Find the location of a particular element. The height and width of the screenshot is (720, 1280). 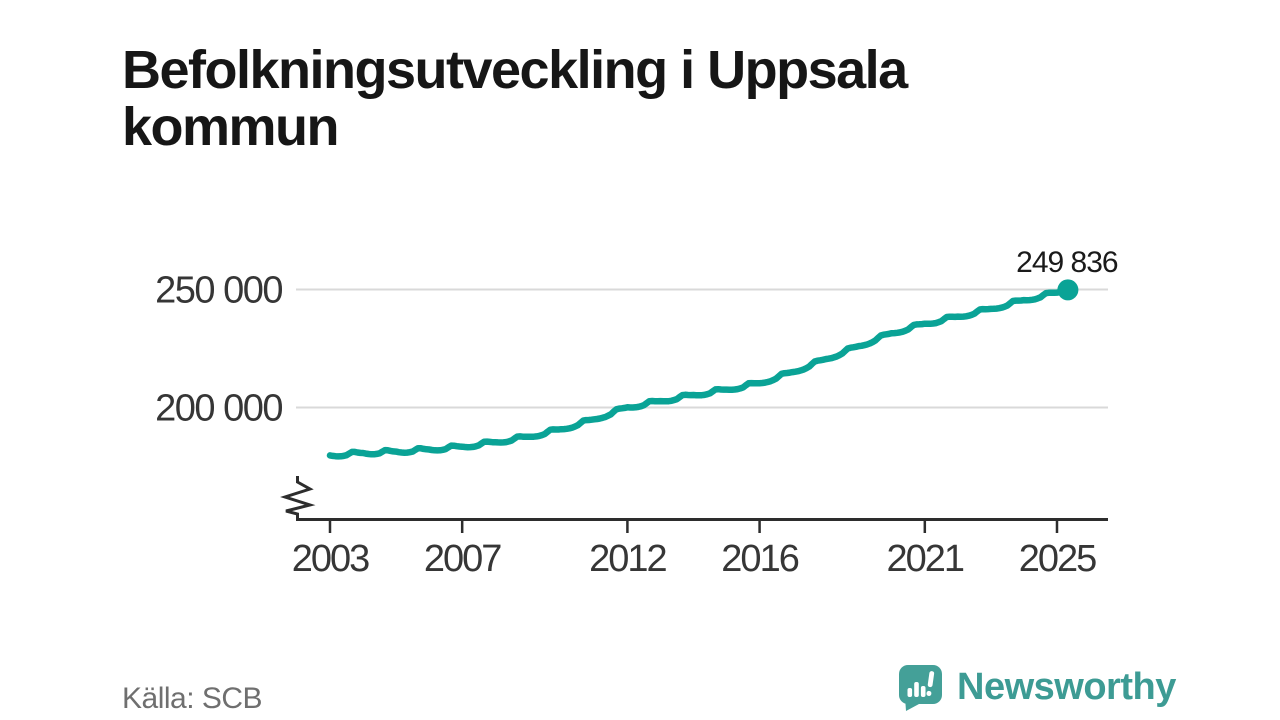

speech-bubble-shape is located at coordinates (920, 688).